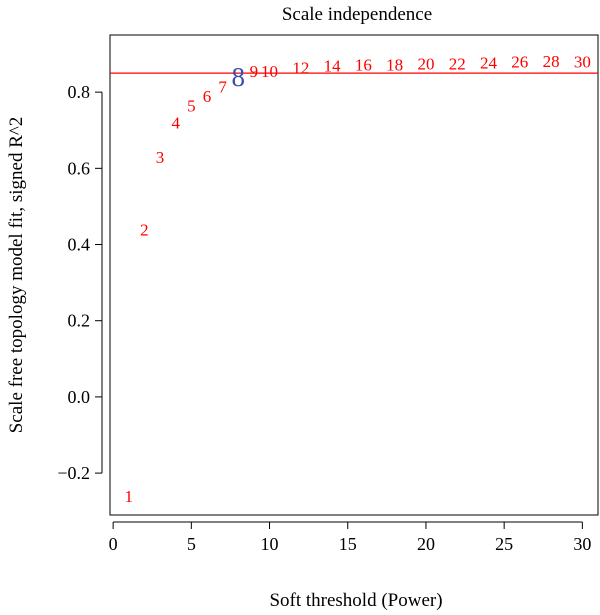 This screenshot has width=600, height=615. What do you see at coordinates (191, 544) in the screenshot?
I see `x-tick-label: 5` at bounding box center [191, 544].